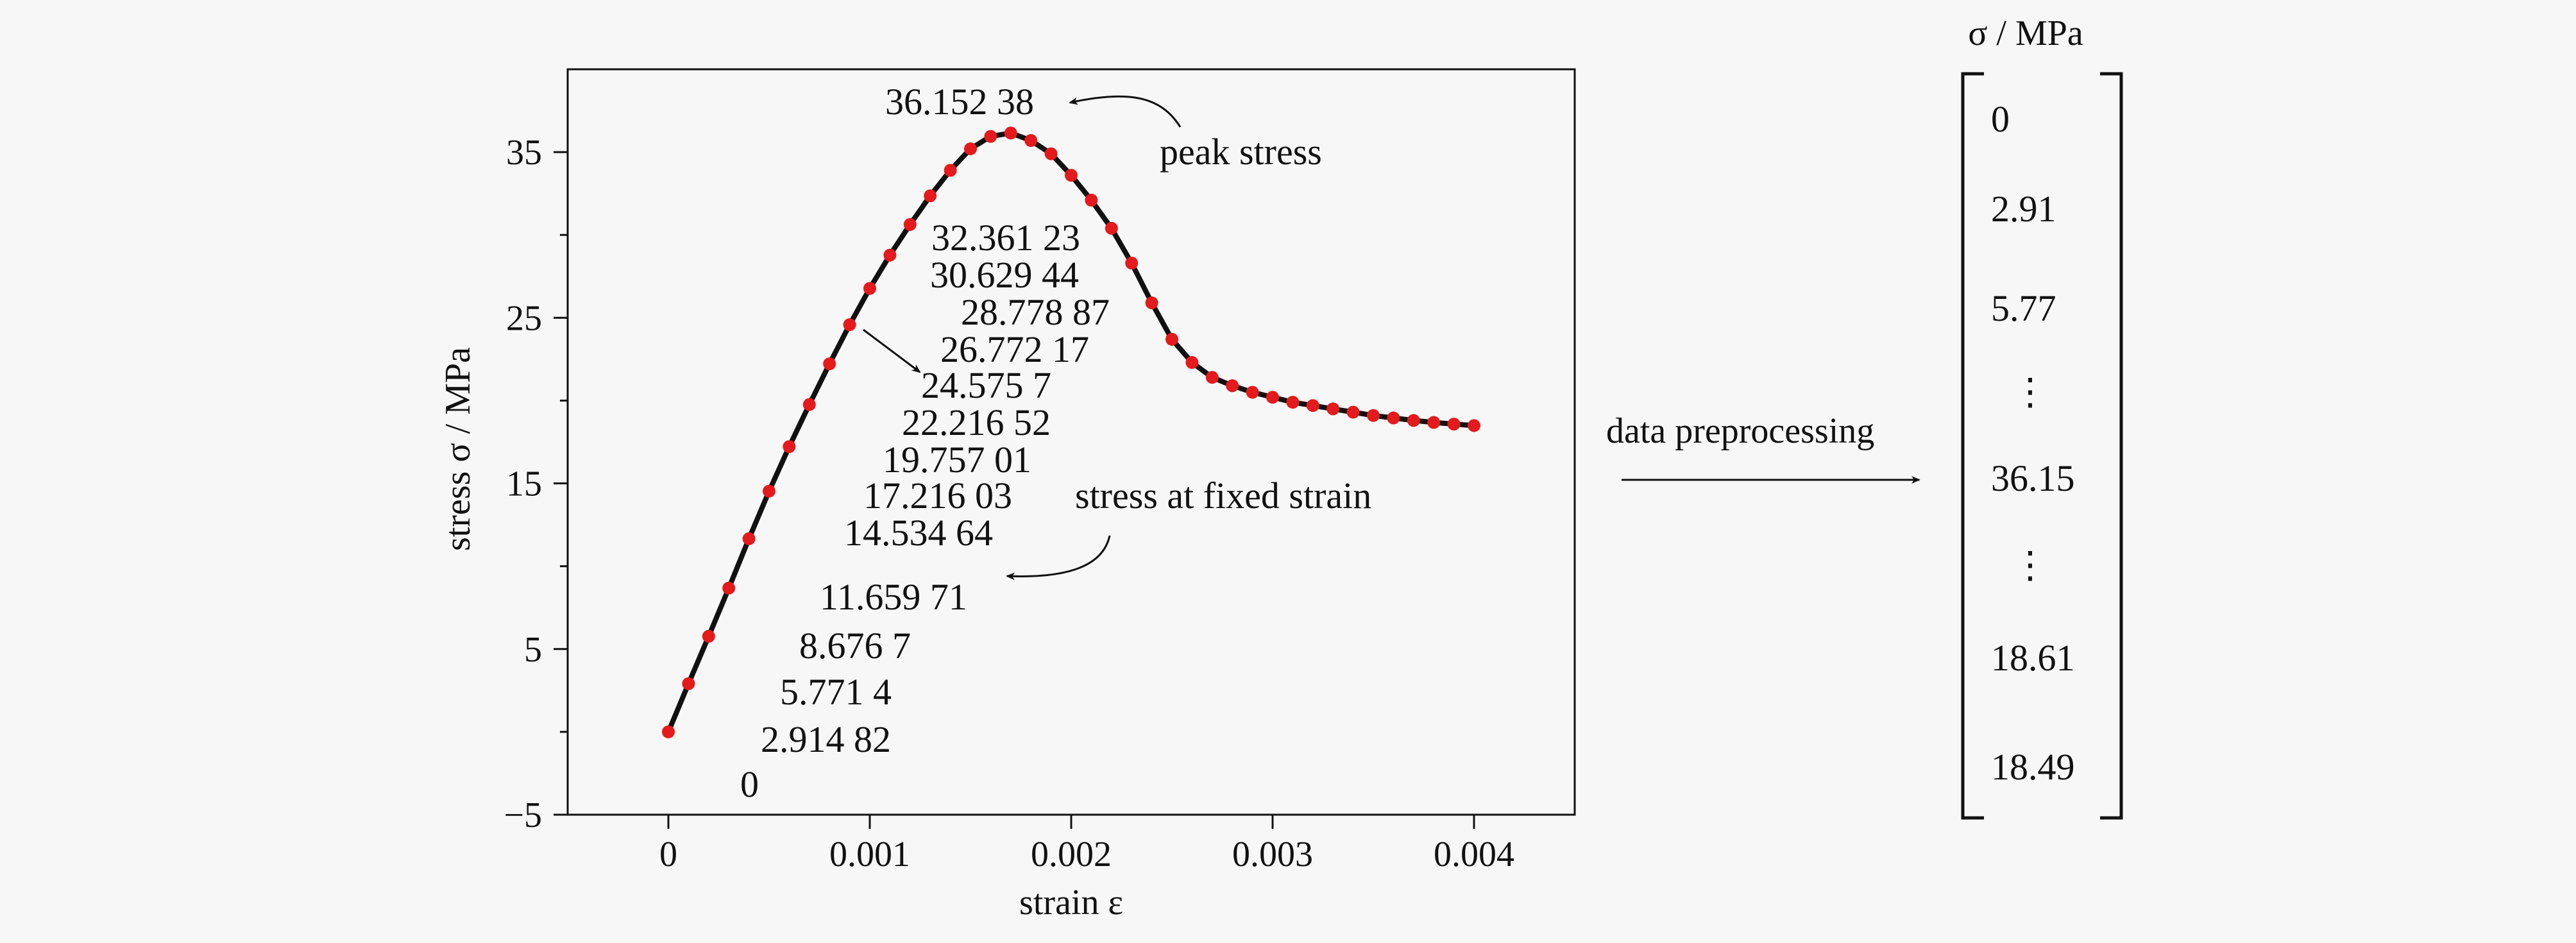 The width and height of the screenshot is (2576, 943). What do you see at coordinates (1035, 312) in the screenshot?
I see `value-list-item: 28.778 87` at bounding box center [1035, 312].